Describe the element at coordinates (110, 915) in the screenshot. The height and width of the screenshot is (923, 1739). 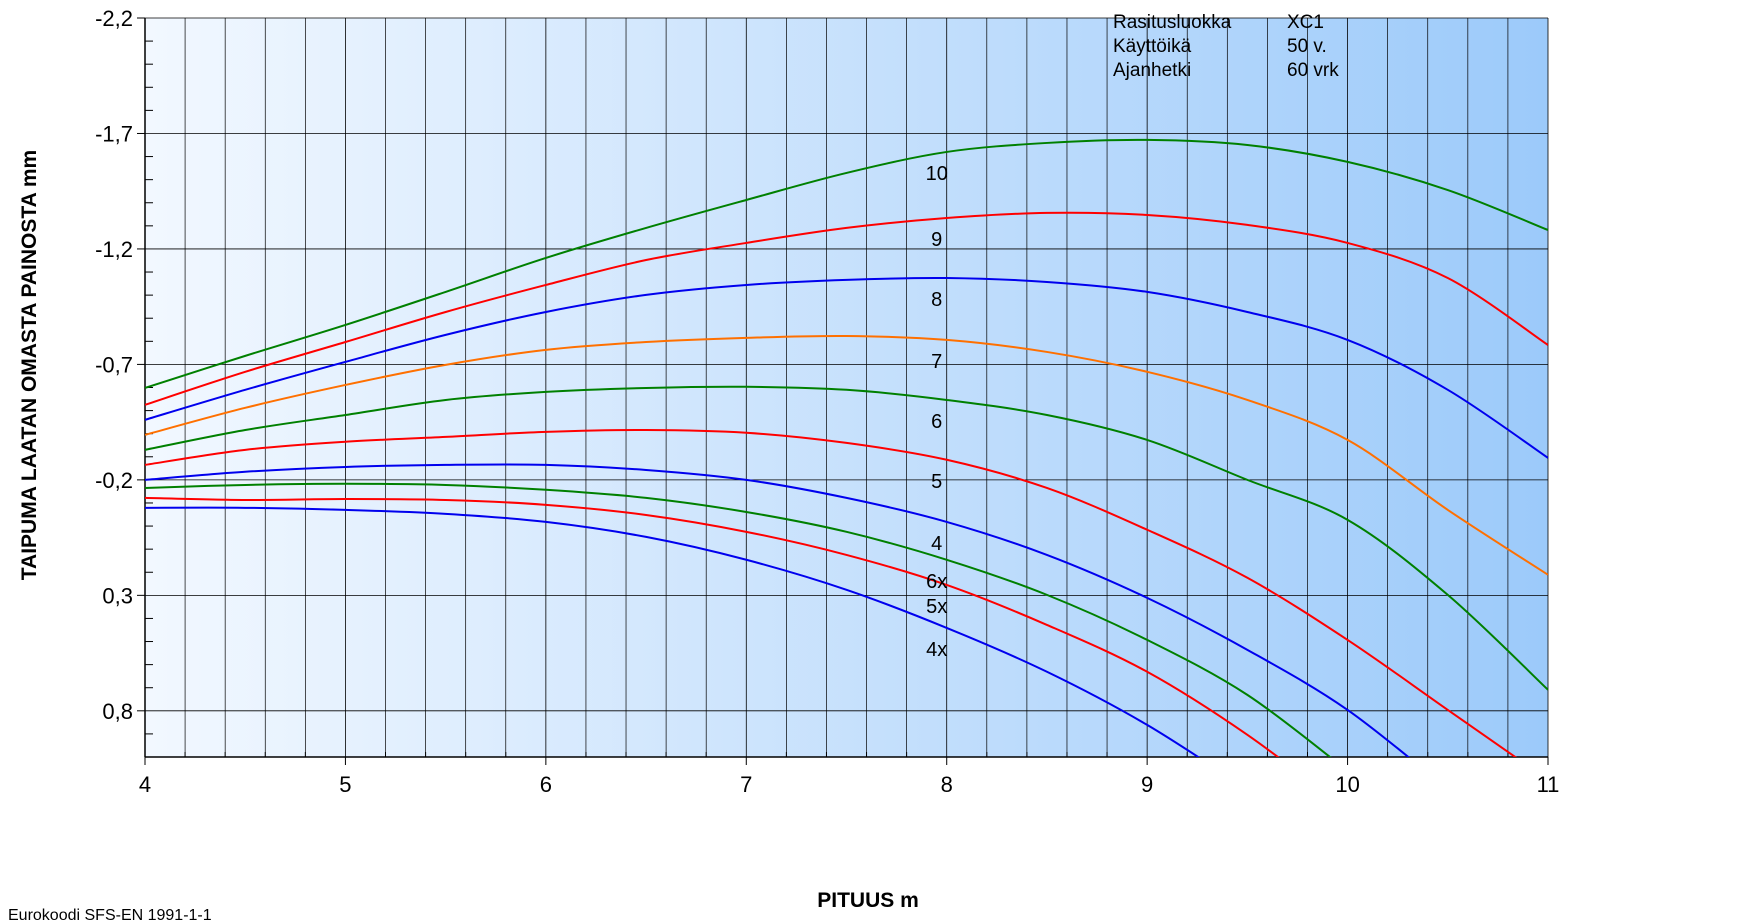
I see `footer: Eurokoodi SFS-EN 1991-1-1` at that location.